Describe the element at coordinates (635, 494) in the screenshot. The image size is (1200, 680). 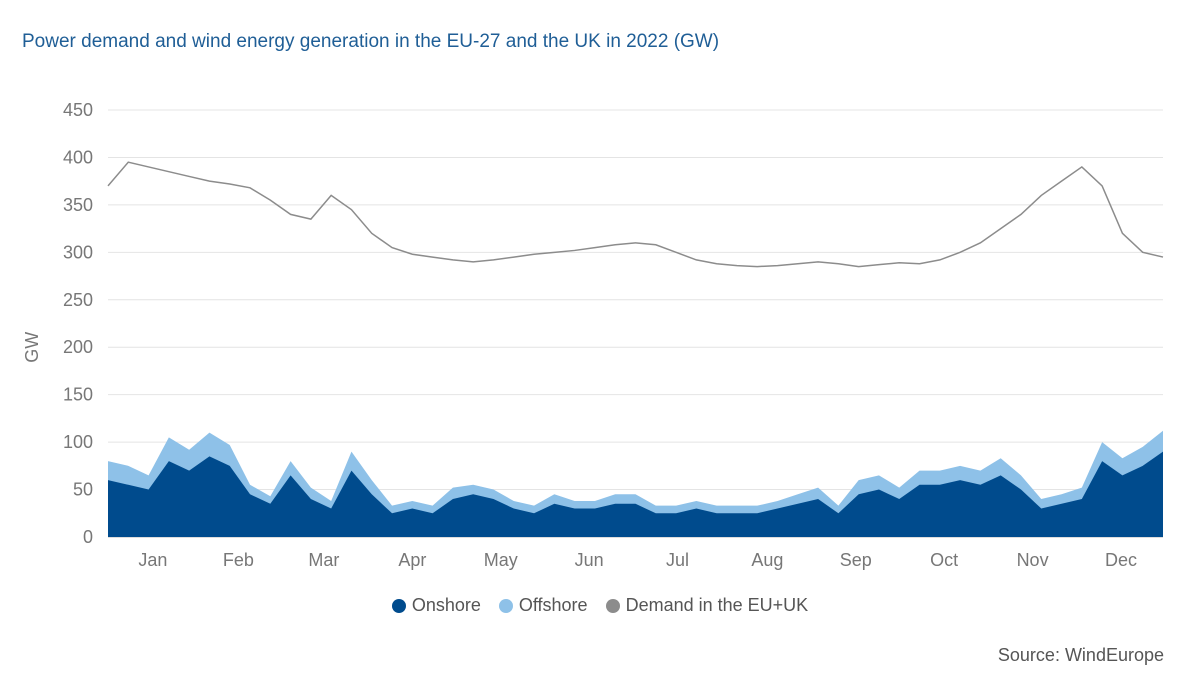
I see `onshore-area` at that location.